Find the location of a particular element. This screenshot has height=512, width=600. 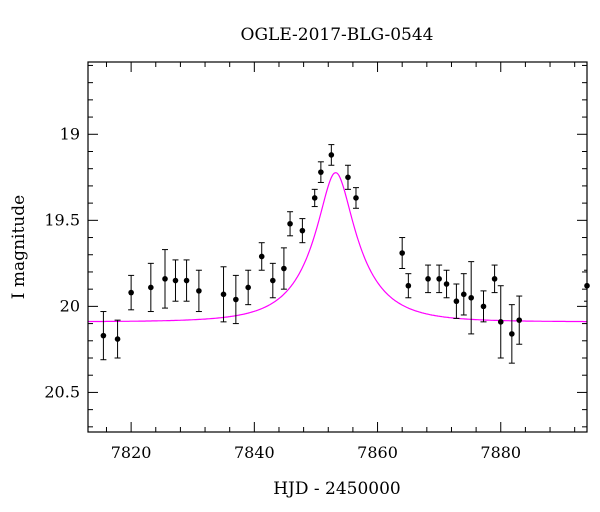

x-axis-label: HJD - 2450000 is located at coordinates (337, 489).